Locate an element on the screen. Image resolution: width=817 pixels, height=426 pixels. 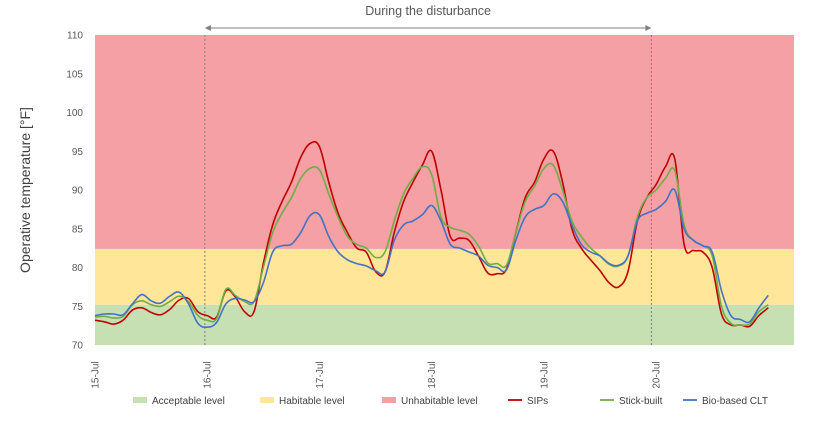
legend-label: Unhabitable level is located at coordinates (439, 401).